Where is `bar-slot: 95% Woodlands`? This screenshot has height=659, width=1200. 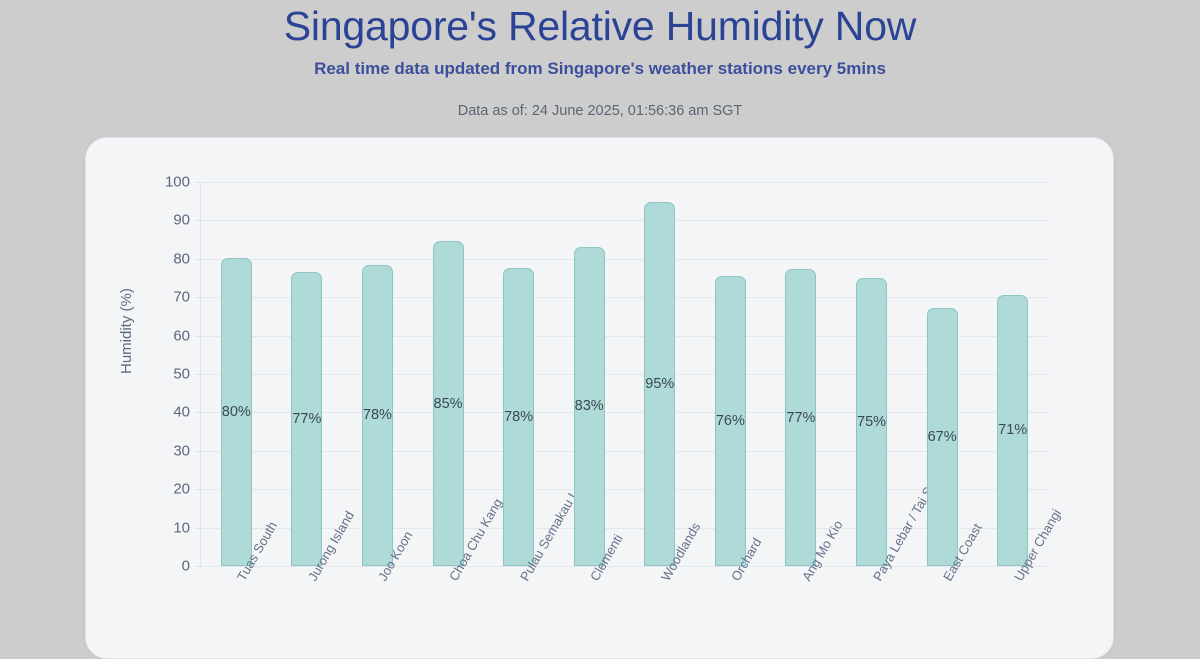
bar-slot: 95% Woodlands is located at coordinates (664, 383).